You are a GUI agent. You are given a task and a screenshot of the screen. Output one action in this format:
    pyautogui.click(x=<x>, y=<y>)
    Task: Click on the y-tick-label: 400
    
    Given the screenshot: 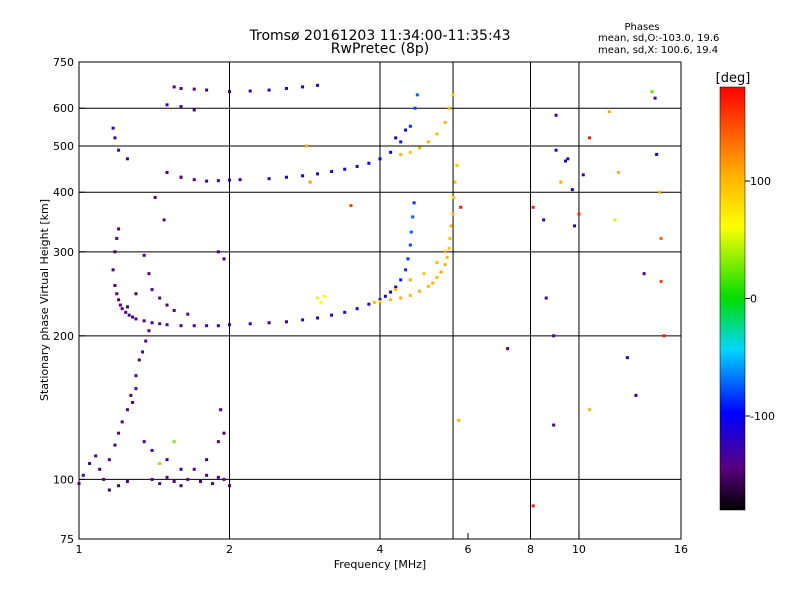 What is the action you would take?
    pyautogui.click(x=63, y=192)
    